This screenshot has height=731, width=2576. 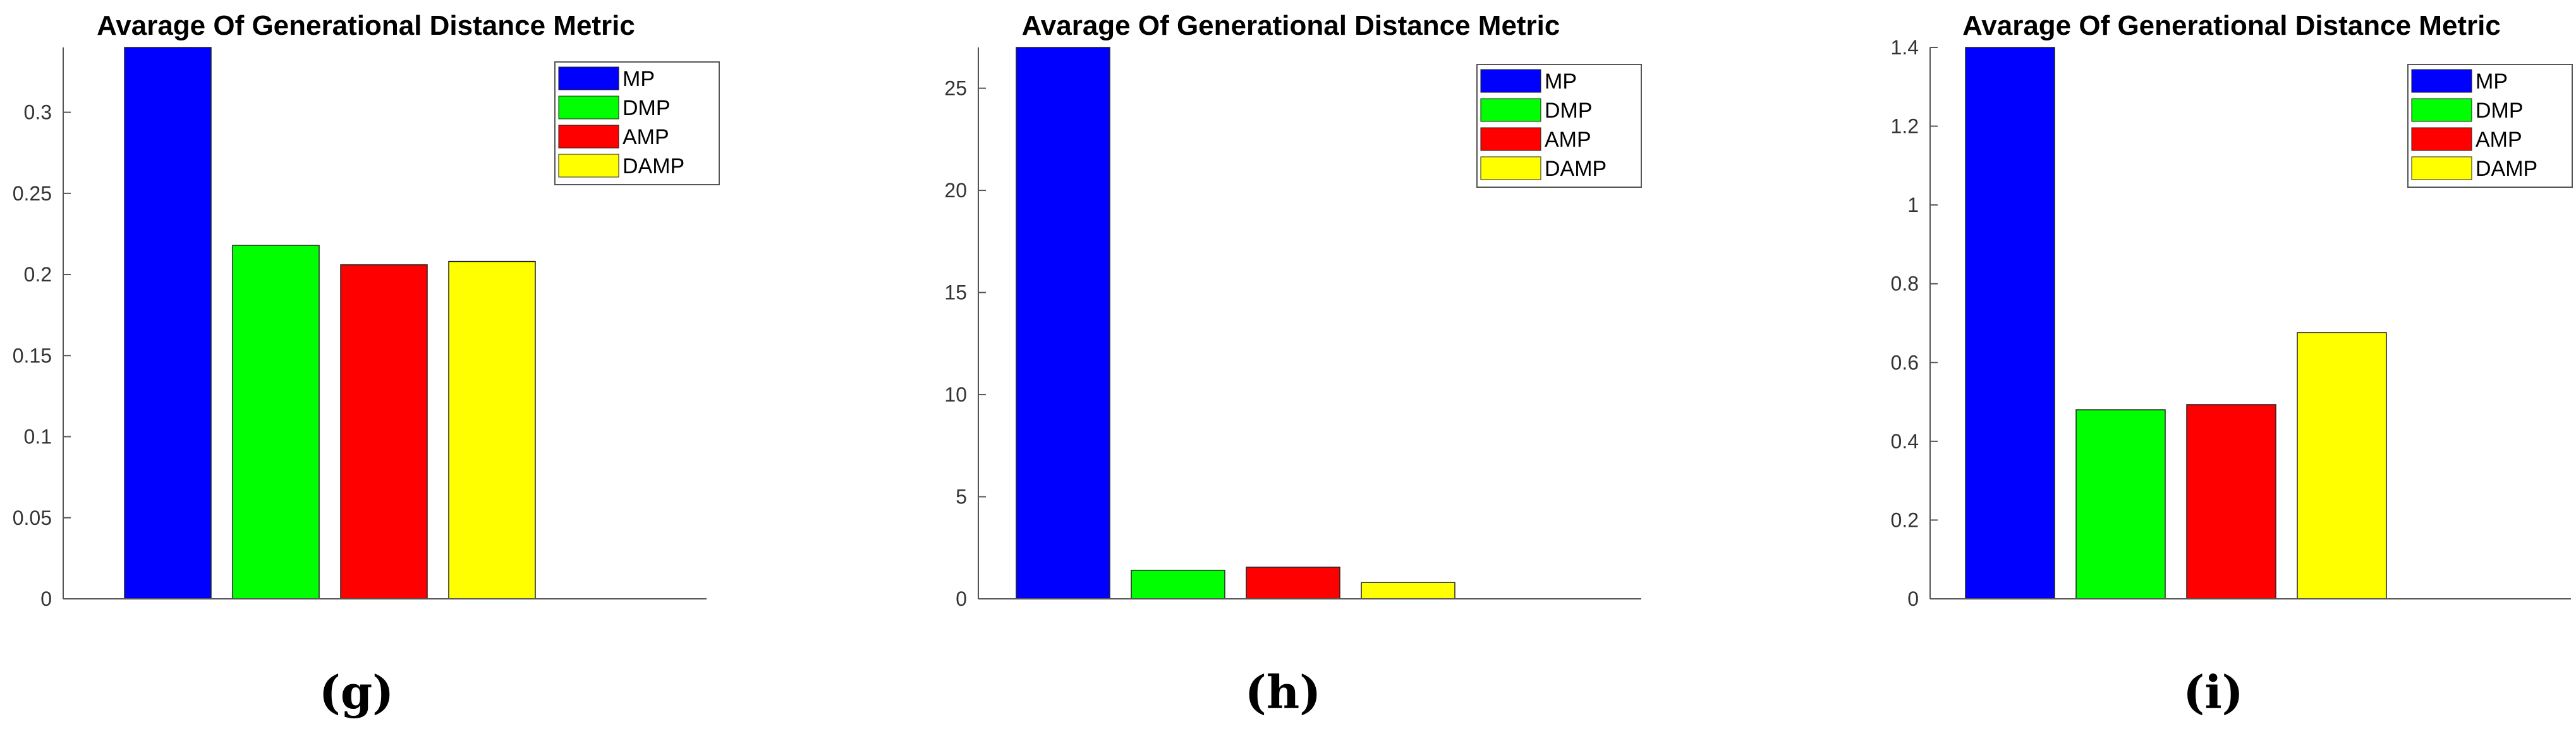 What do you see at coordinates (32, 355) in the screenshot?
I see `y-tick-label: 0.15` at bounding box center [32, 355].